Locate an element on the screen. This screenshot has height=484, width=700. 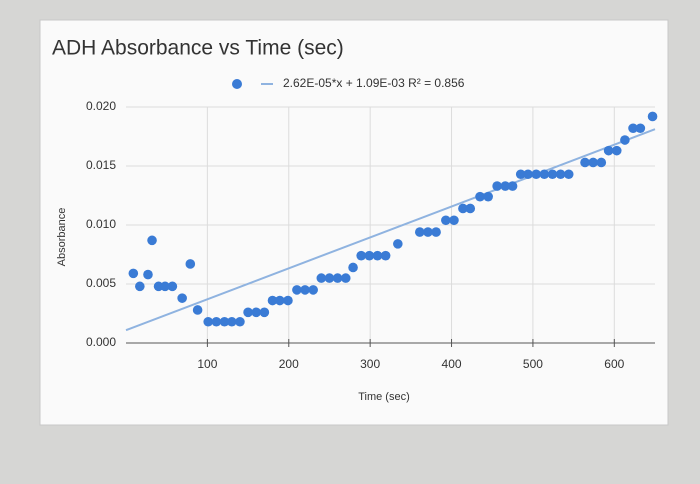
x-axis-label: Time (sec) is located at coordinates (384, 397).